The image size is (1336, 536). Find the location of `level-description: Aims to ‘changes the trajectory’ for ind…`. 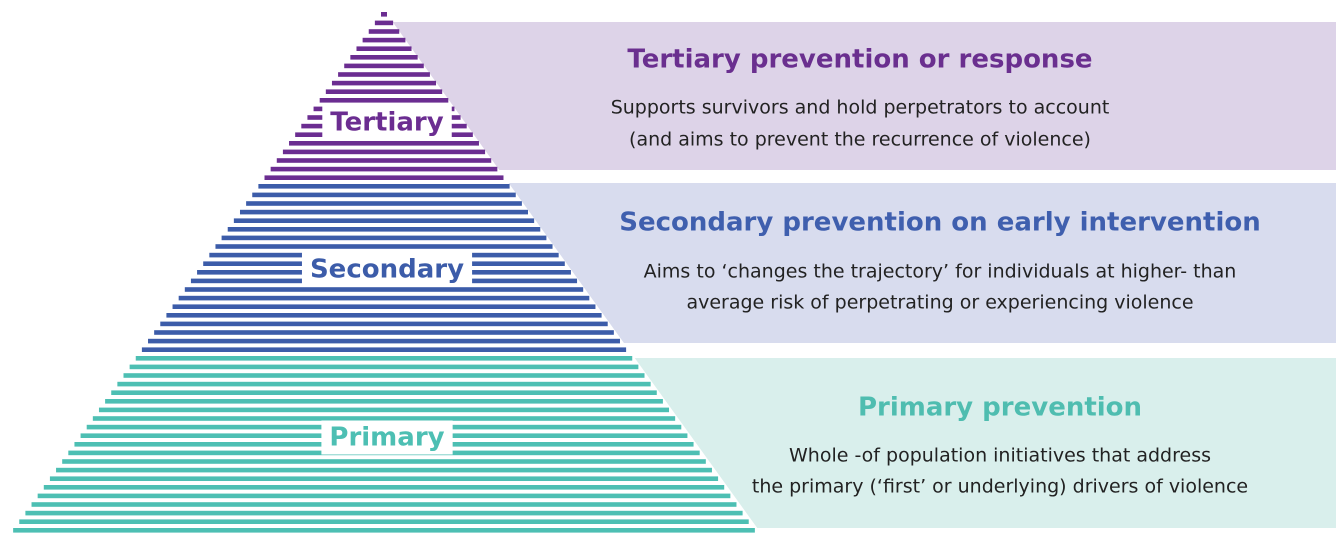

level-description: Aims to ‘changes the trajectory’ for ind… is located at coordinates (940, 272).